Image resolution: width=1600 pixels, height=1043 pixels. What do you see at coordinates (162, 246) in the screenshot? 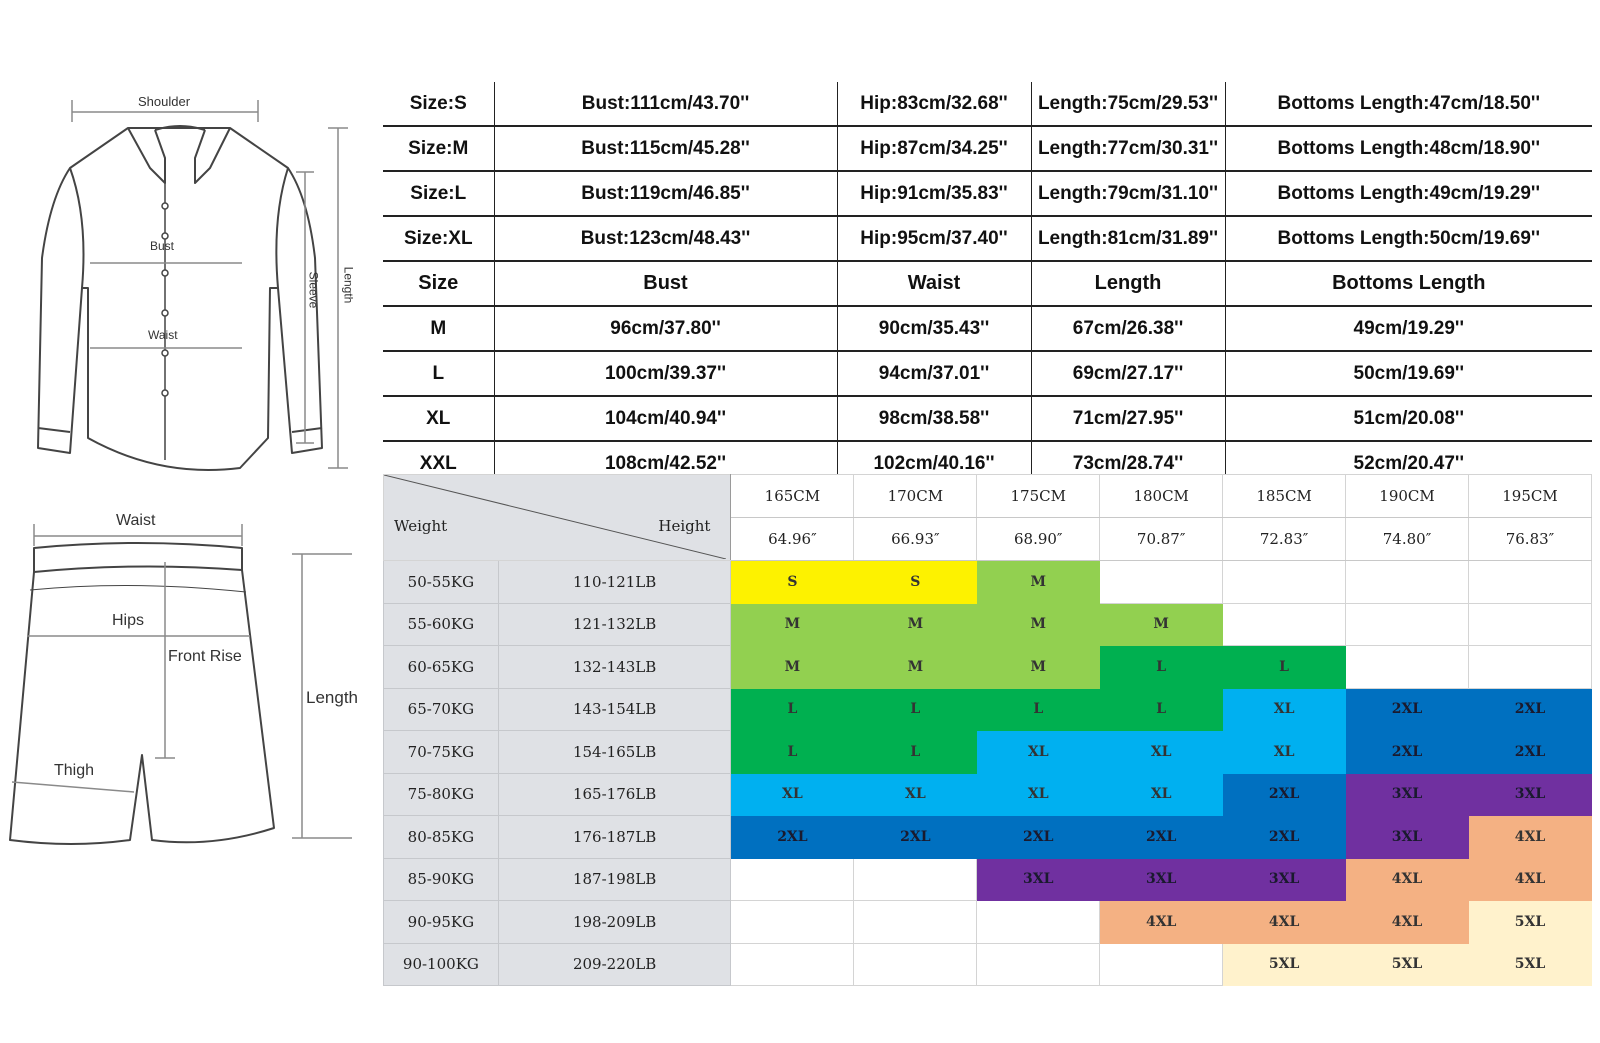
I see `bust-label: Bust` at bounding box center [162, 246].